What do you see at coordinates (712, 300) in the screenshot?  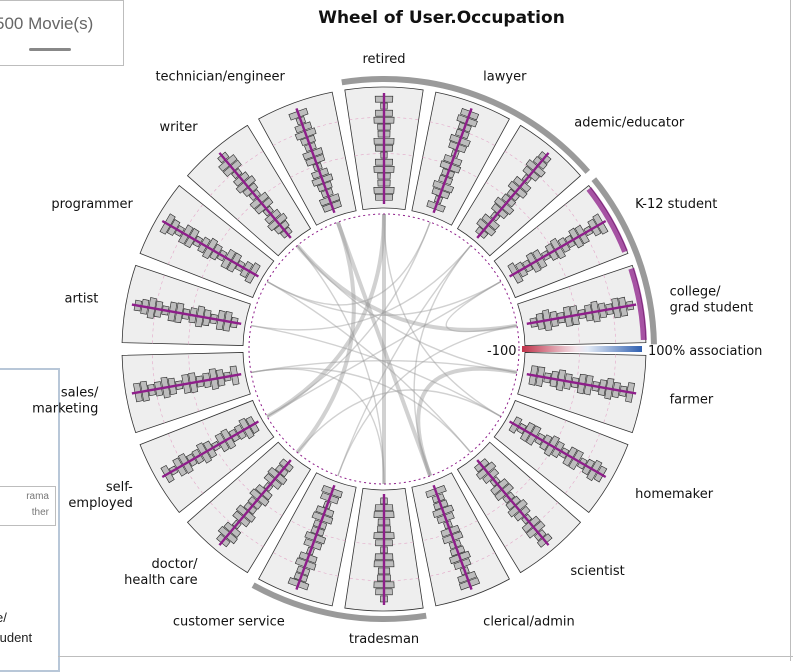 I see `sector-label: college/grad student` at bounding box center [712, 300].